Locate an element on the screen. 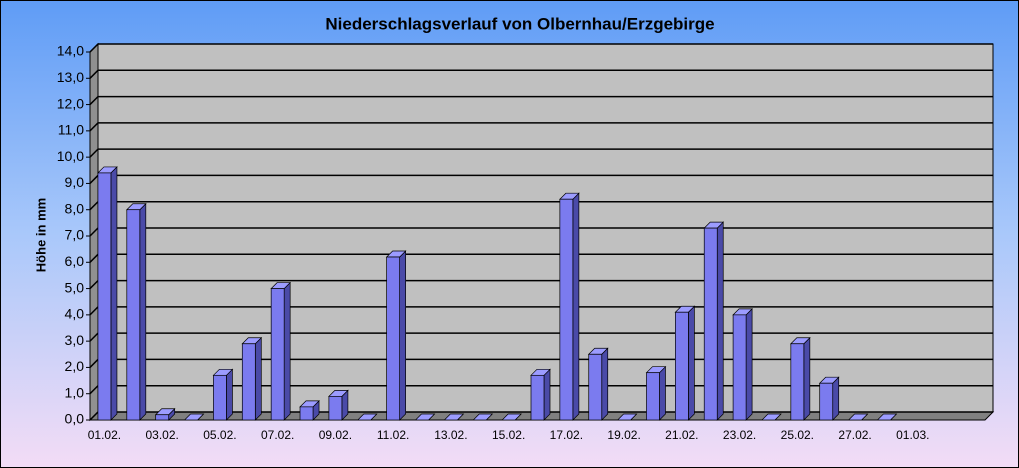 Image resolution: width=1019 pixels, height=468 pixels. x-tick-label: 03.02. is located at coordinates (161, 435).